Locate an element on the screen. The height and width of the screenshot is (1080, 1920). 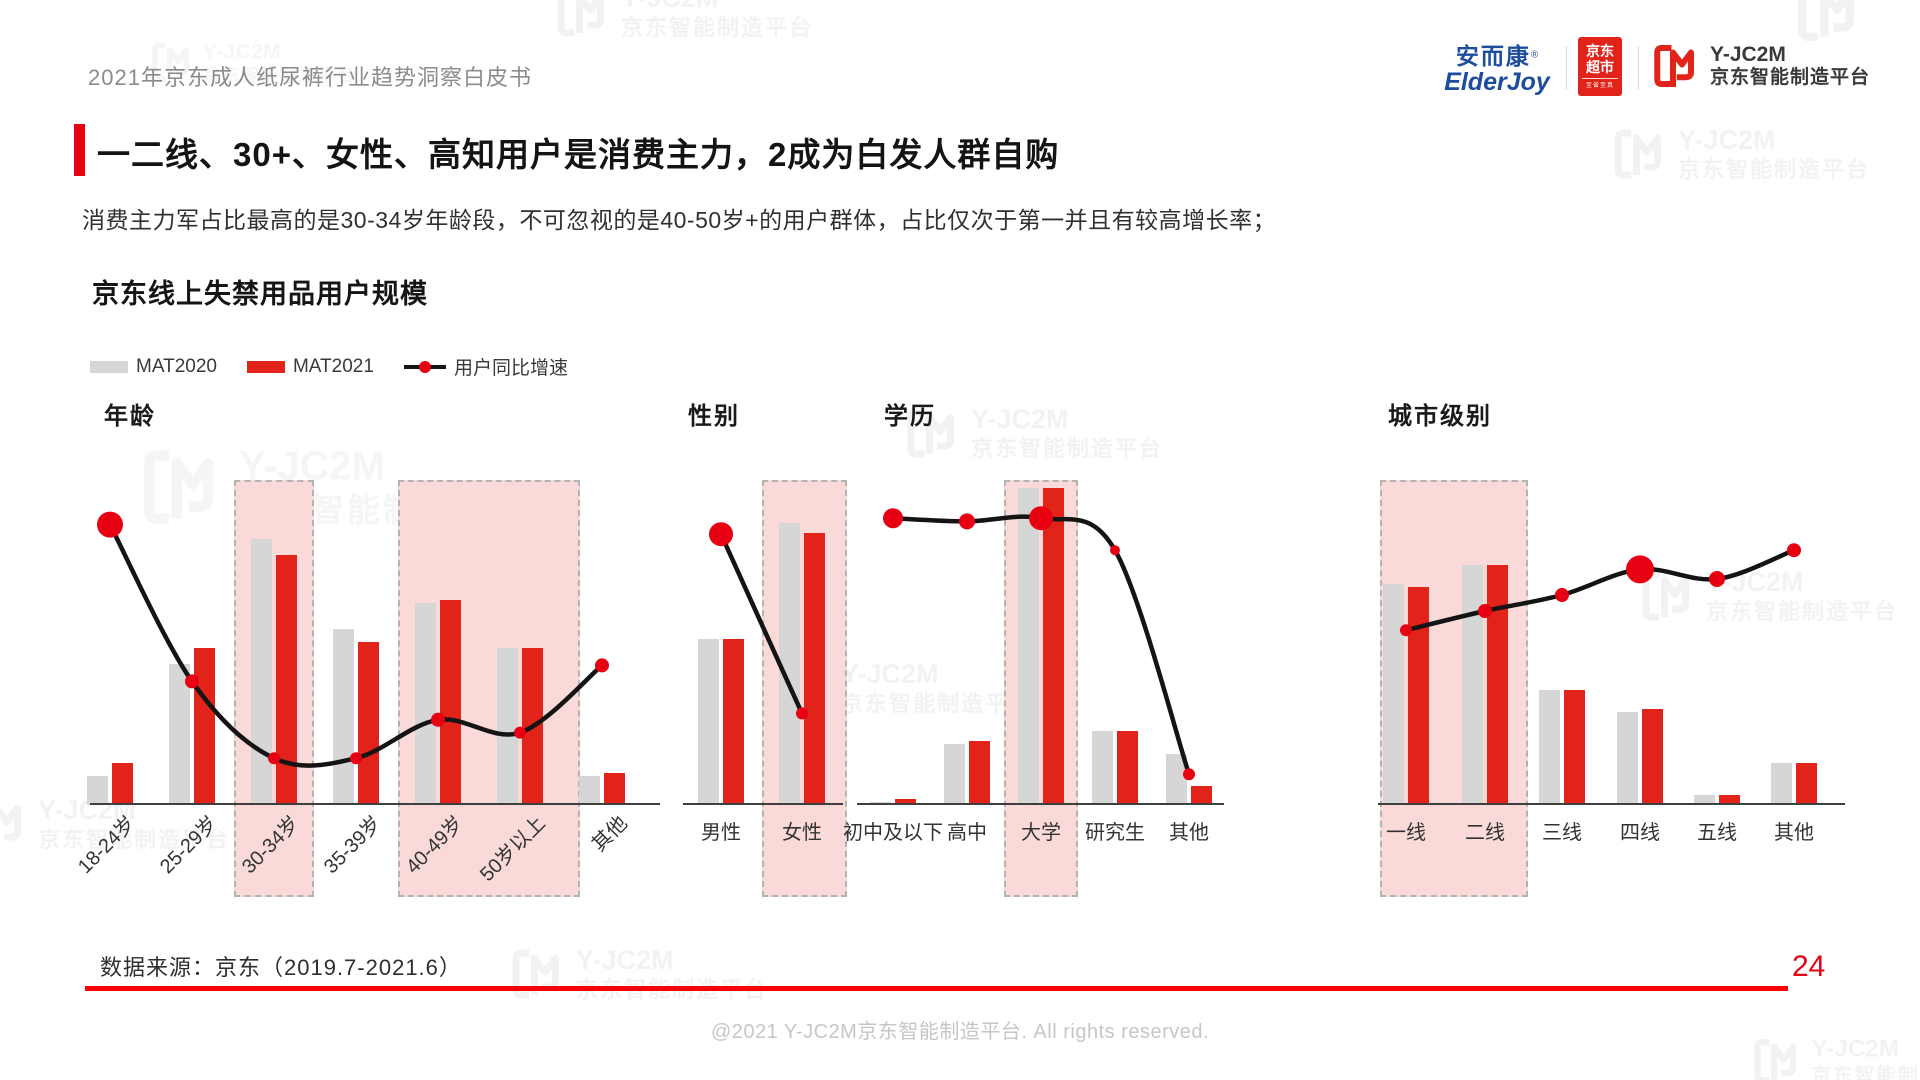
jd-supermarket-logo: 京东 超市 至省至真 is located at coordinates (1600, 66).